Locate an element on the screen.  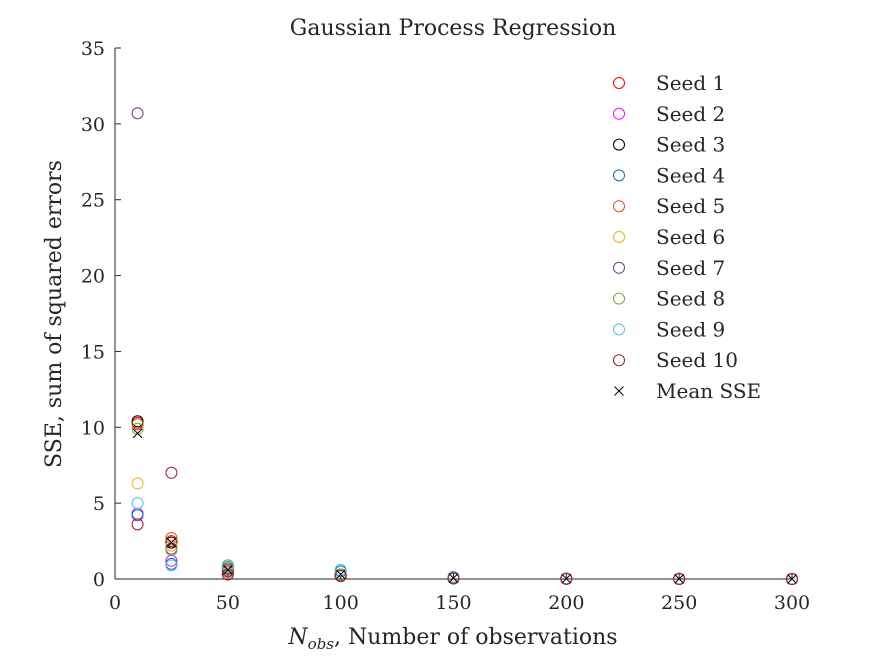
legend-label: Seed 5 is located at coordinates (690, 206).